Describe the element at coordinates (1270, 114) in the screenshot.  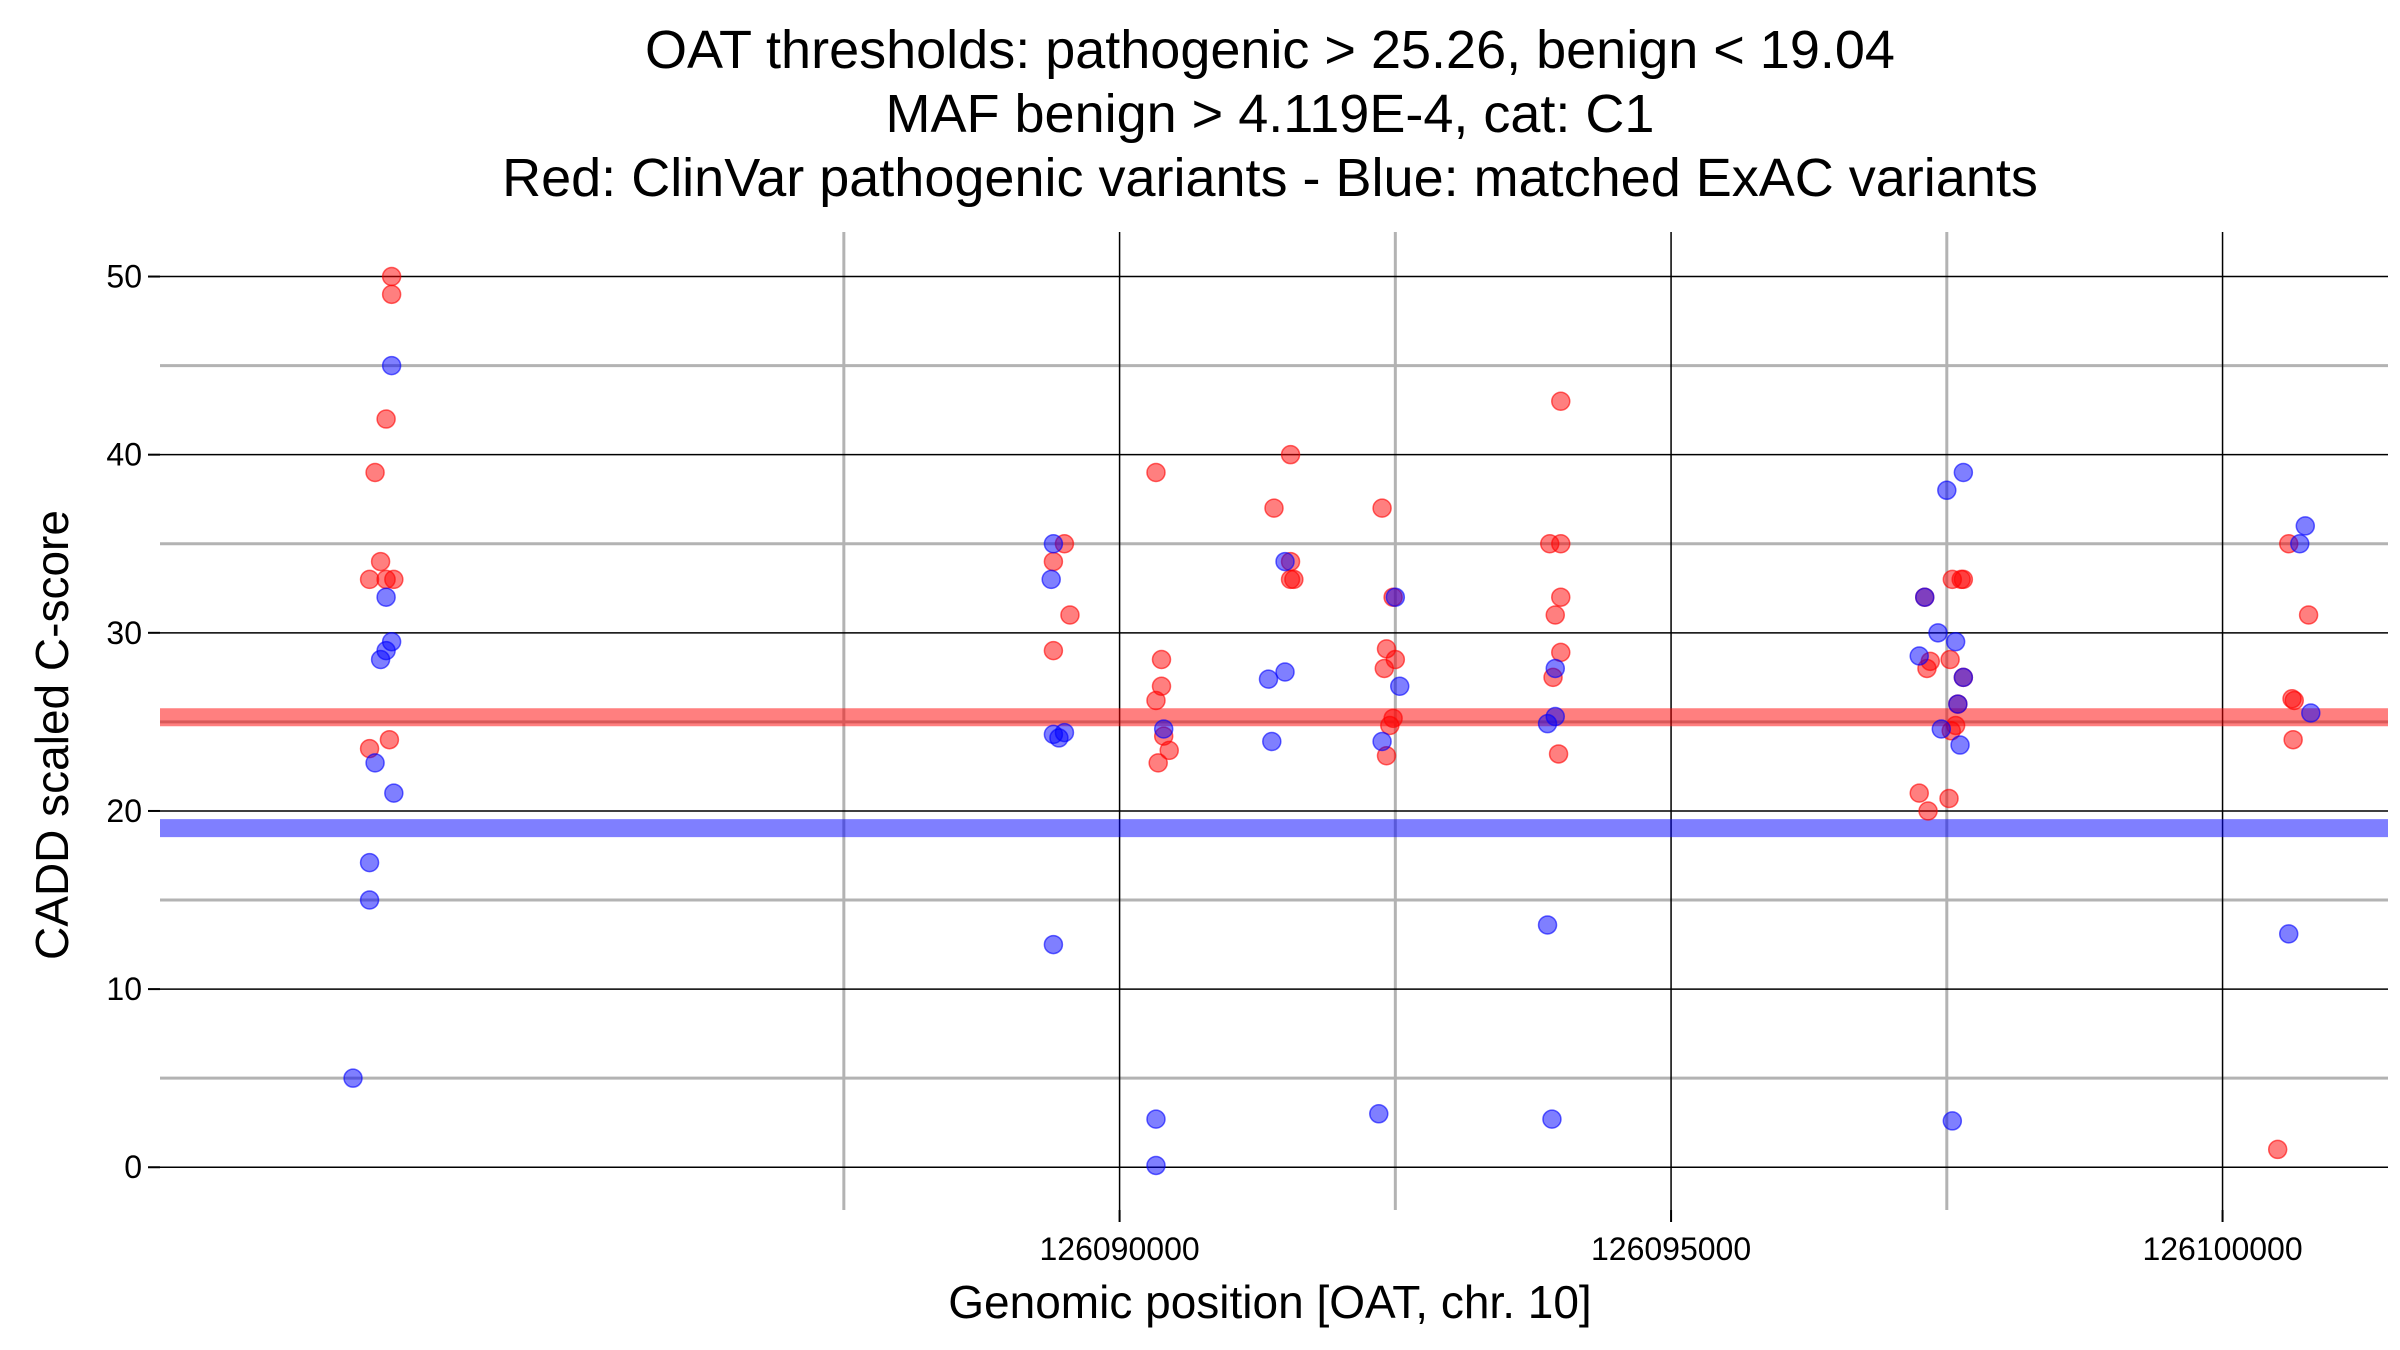
I see `chart-title-line-2: MAF benign > 4.119E-4, cat: C1` at that location.